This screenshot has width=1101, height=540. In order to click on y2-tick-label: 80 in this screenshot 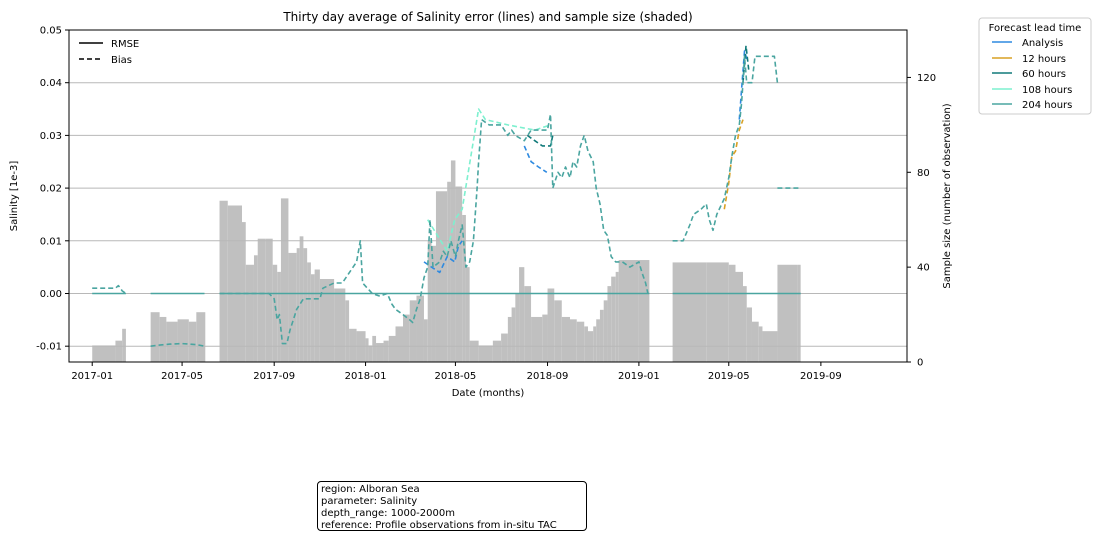, I will do `click(923, 173)`.